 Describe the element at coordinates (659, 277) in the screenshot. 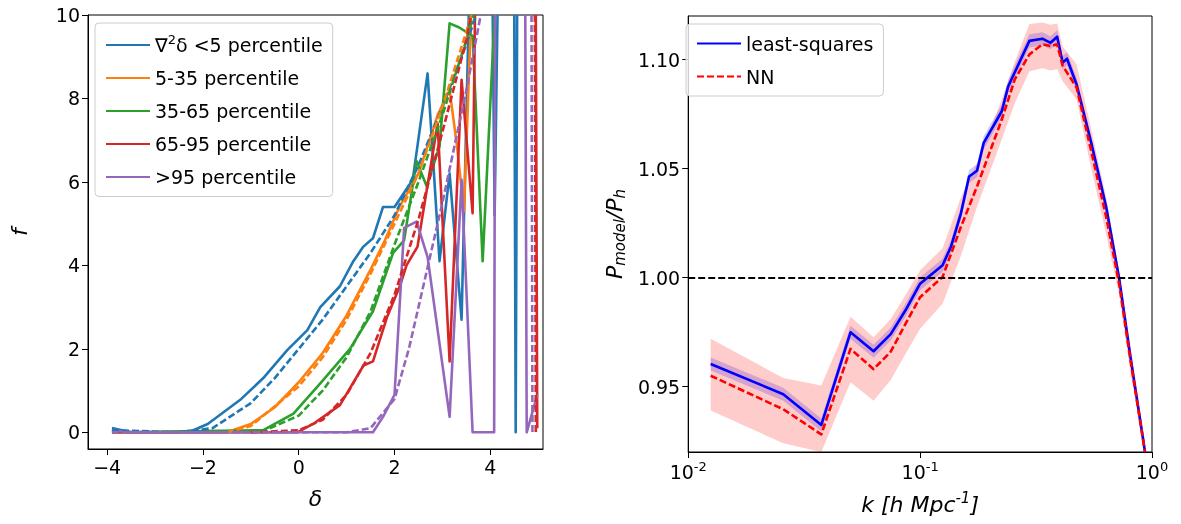

I see `y-tick-label: 1.00` at that location.